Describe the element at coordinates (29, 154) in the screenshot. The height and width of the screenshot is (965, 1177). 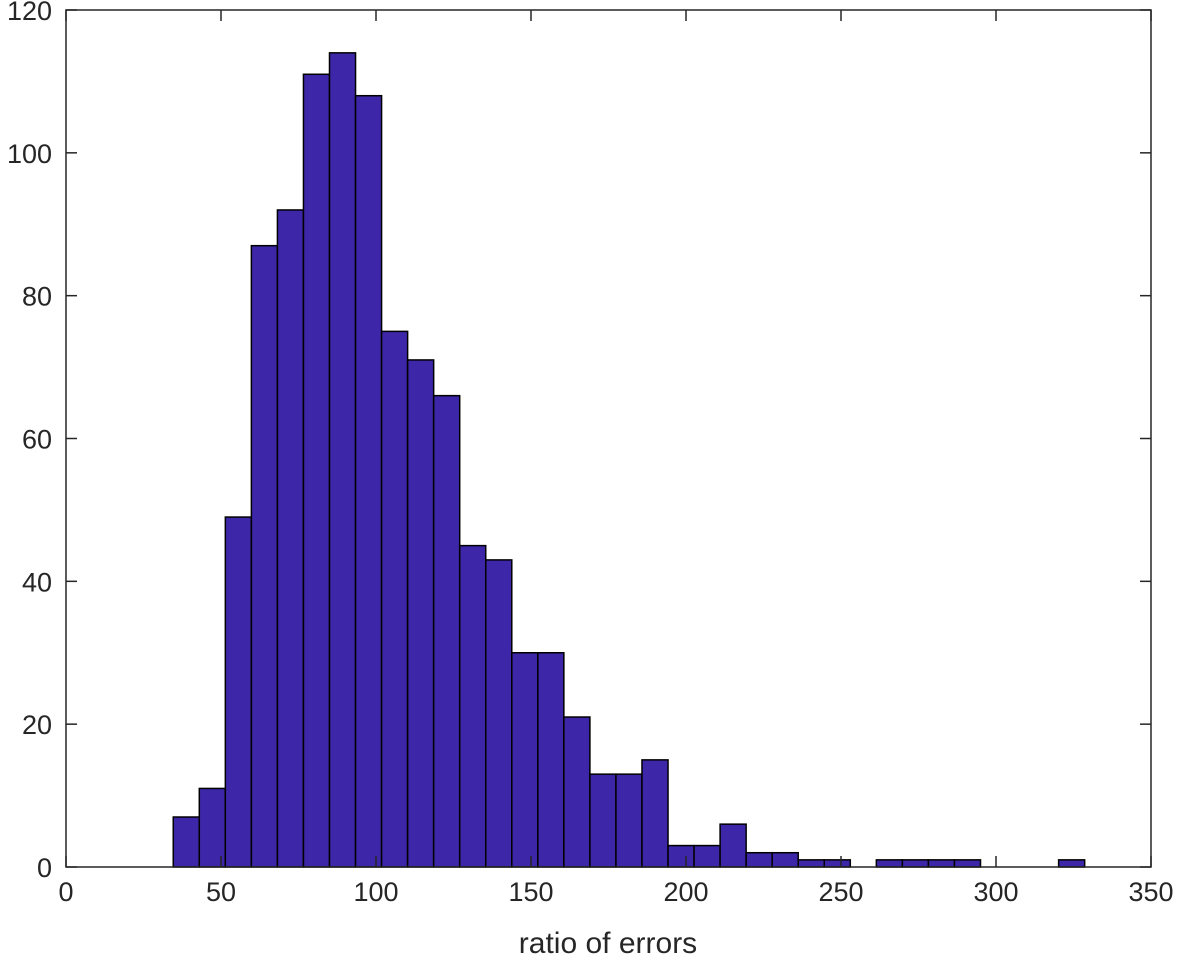
I see `y-tick-label: 100` at that location.